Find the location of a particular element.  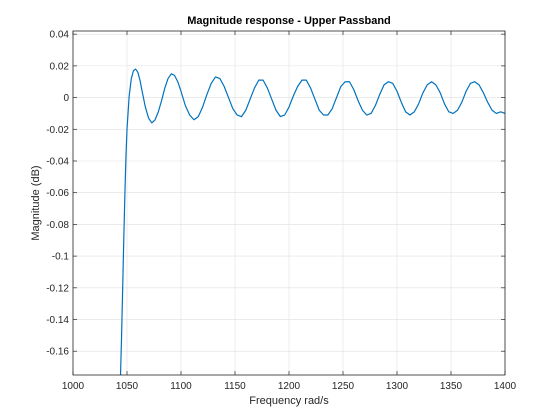

y-tick-label: -0.06 is located at coordinates (57, 193).